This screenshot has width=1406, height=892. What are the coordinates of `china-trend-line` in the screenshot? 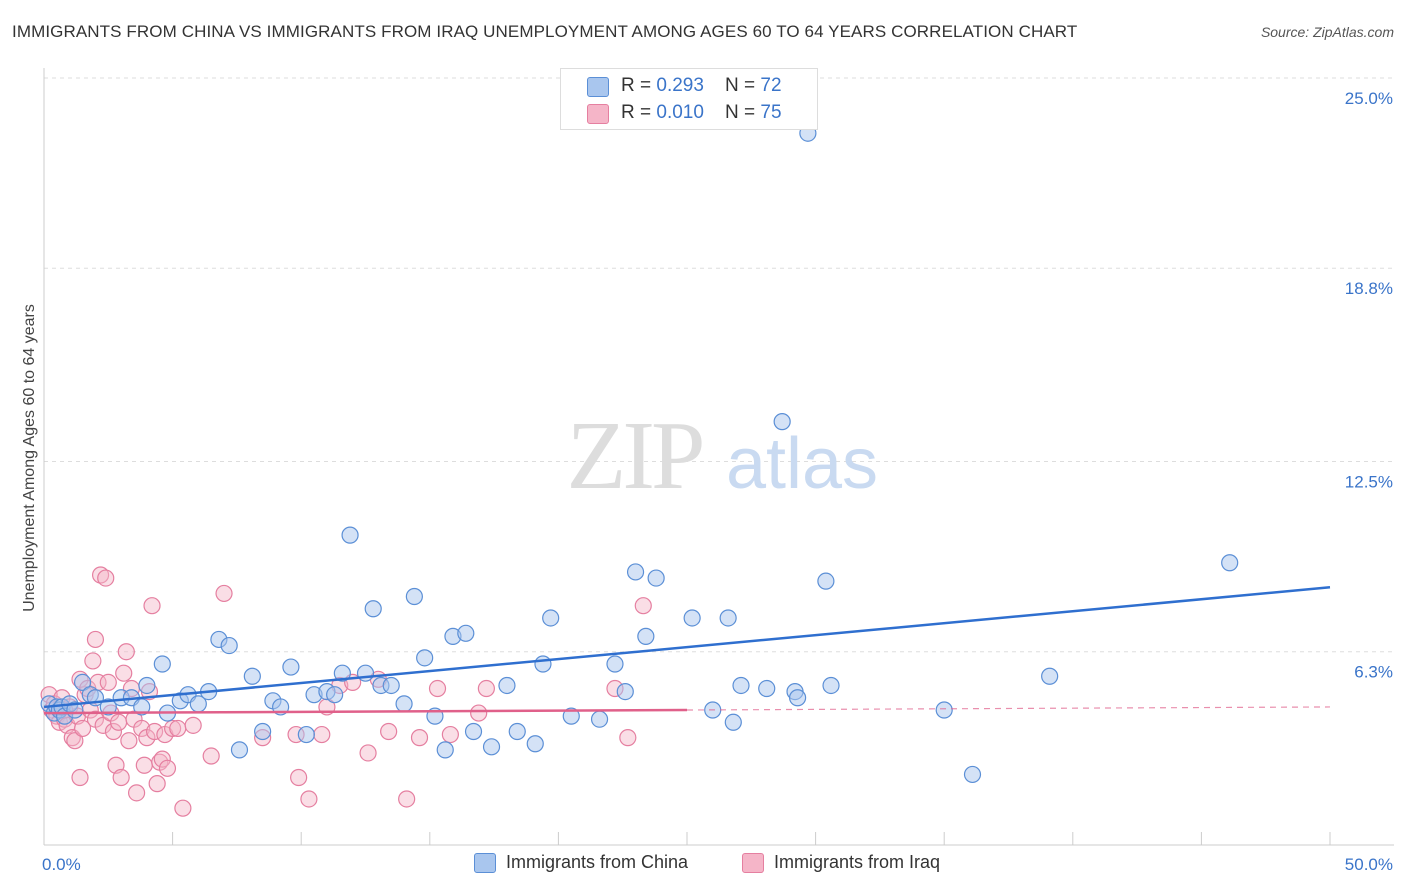 It's located at (687, 647).